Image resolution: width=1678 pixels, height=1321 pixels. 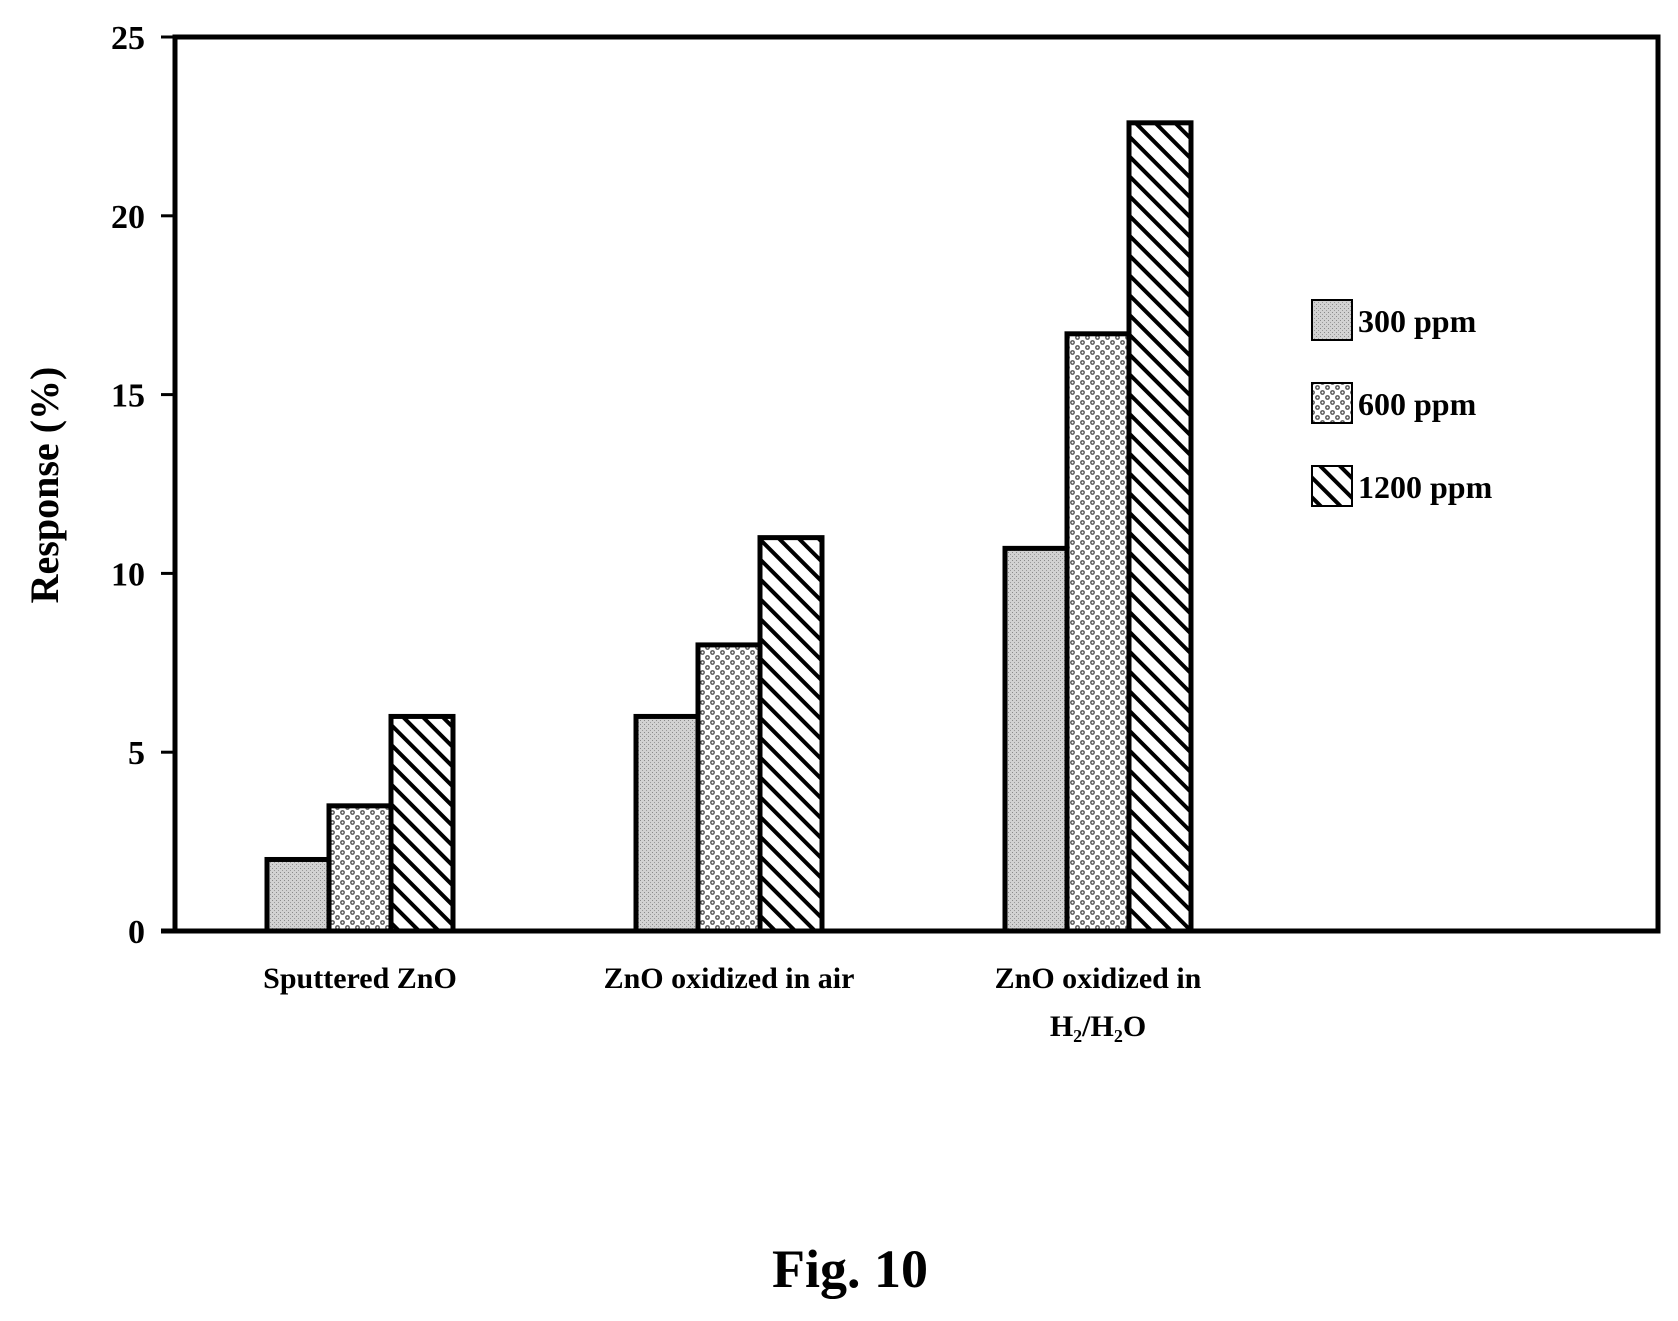 I want to click on category-label: H₂/H₂O, so click(x=1098, y=1026).